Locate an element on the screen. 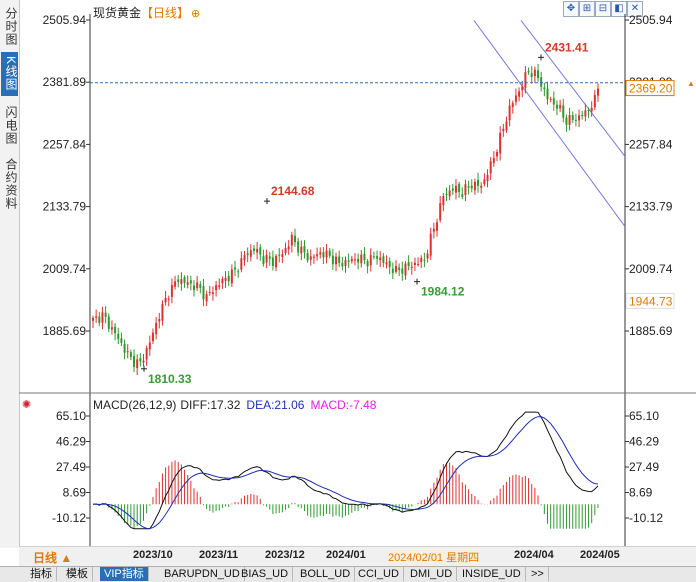  current-price-label: 2369.20 is located at coordinates (651, 89).